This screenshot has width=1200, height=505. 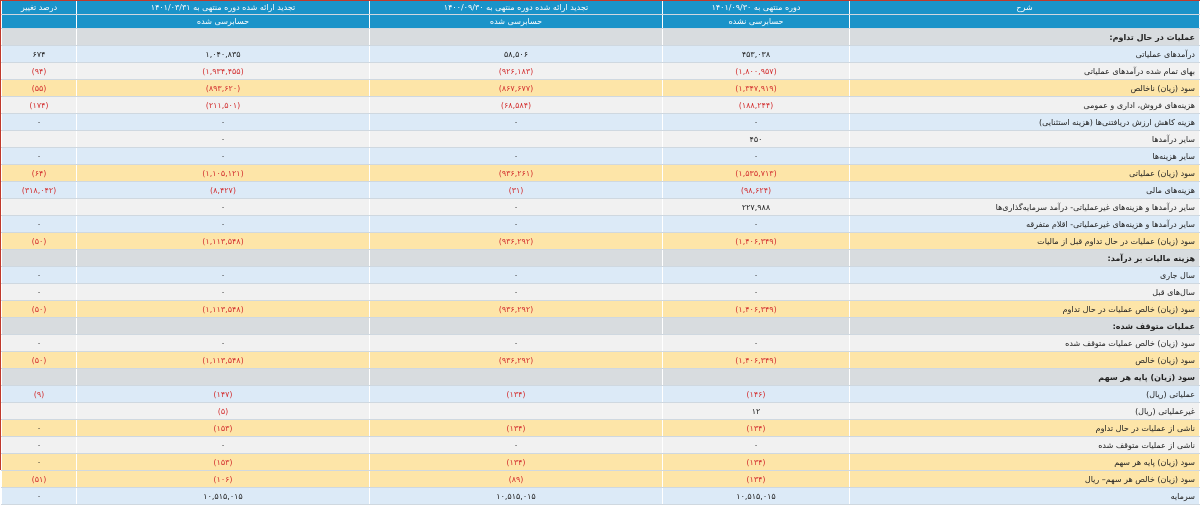 I want to click on table-row: ۰ ۱۰,۵۱۵,۰۱۵ ۱۰,۵۱۵,۰۱۵ ۱۰,۵۱۵,۰۱۵ سرمایه, so click(x=600, y=496).